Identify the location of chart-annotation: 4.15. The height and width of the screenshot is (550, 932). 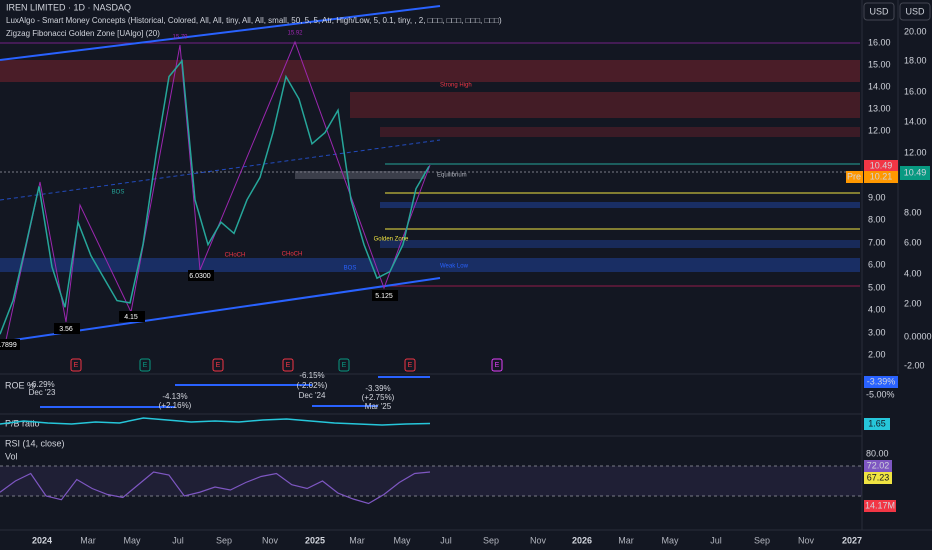
(131, 317).